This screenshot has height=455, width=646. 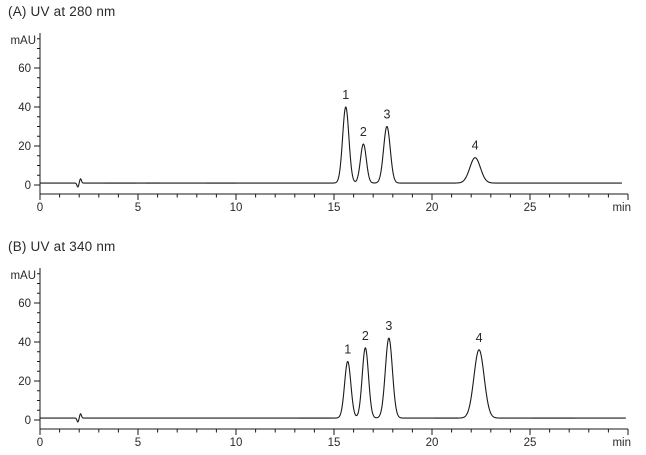 What do you see at coordinates (62, 11) in the screenshot?
I see `panel-a-title: (A) UV at 280 nm` at bounding box center [62, 11].